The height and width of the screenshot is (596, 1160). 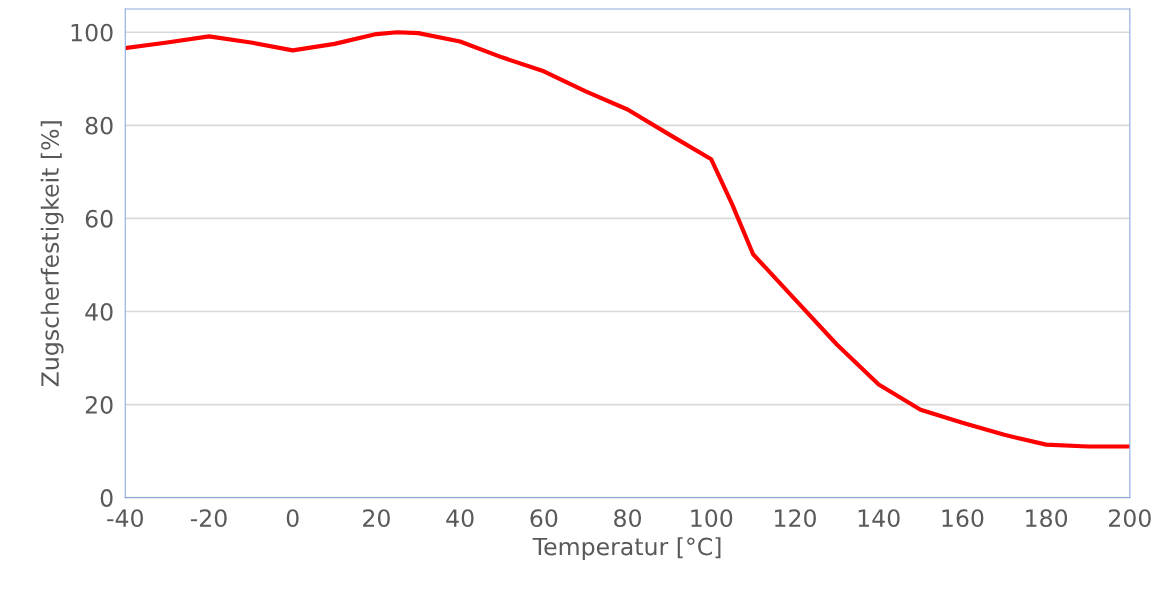 I want to click on x-tick-label: 160, so click(x=963, y=518).